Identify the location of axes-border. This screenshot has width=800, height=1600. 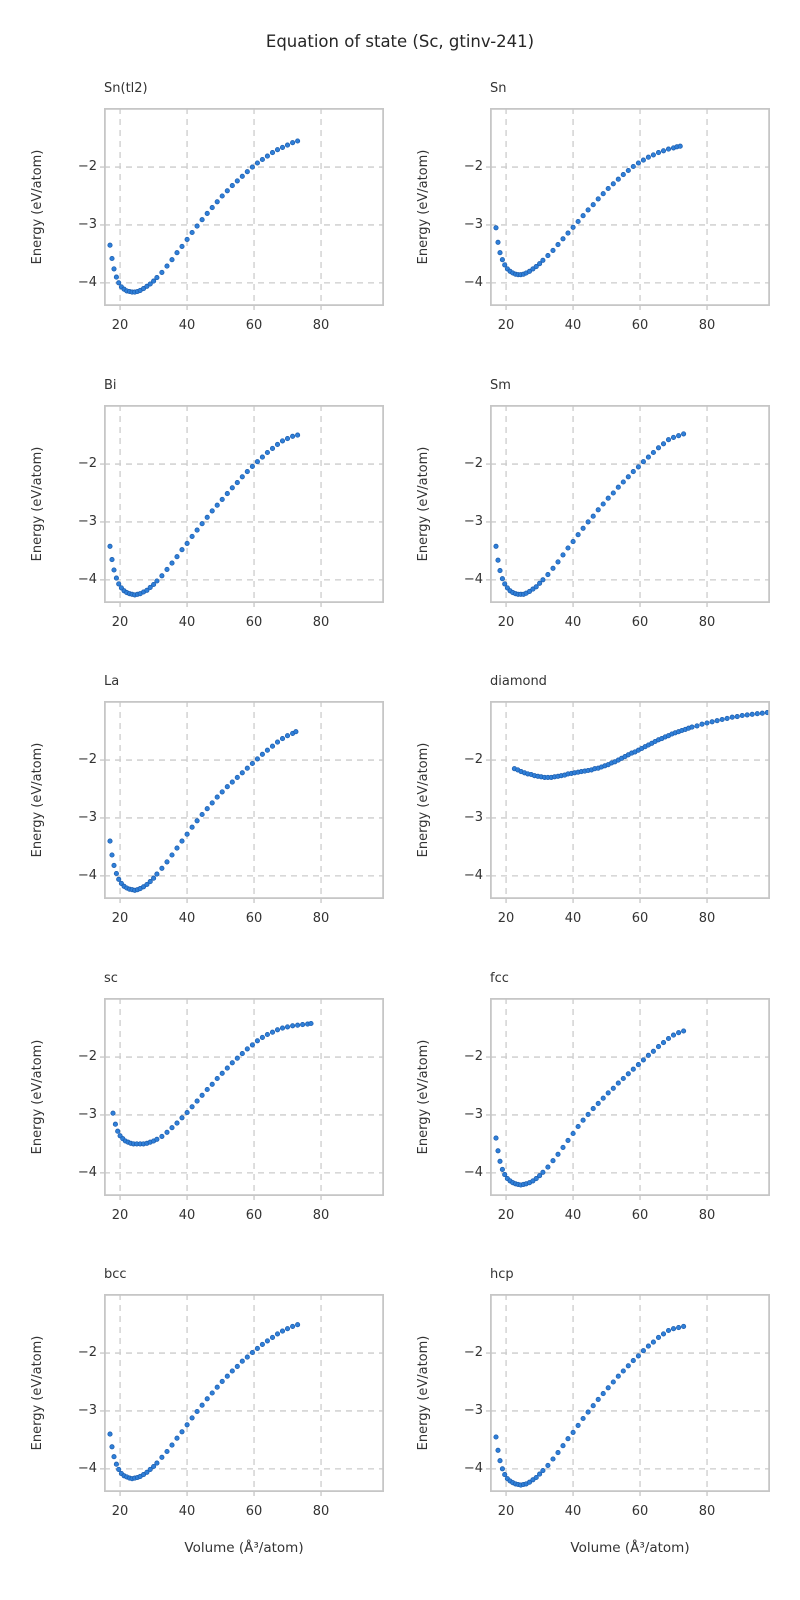
(244, 1392).